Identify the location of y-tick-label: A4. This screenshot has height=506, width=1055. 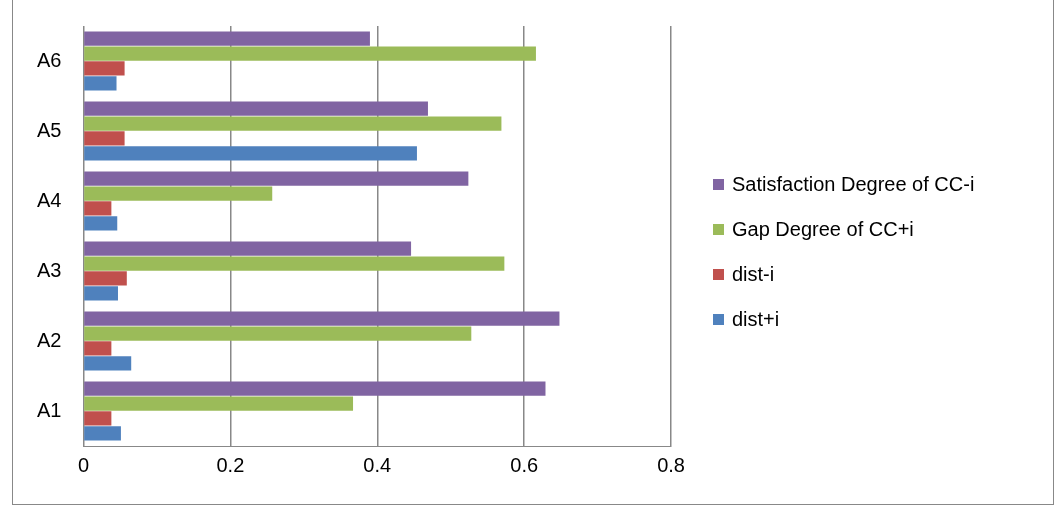
(49, 199).